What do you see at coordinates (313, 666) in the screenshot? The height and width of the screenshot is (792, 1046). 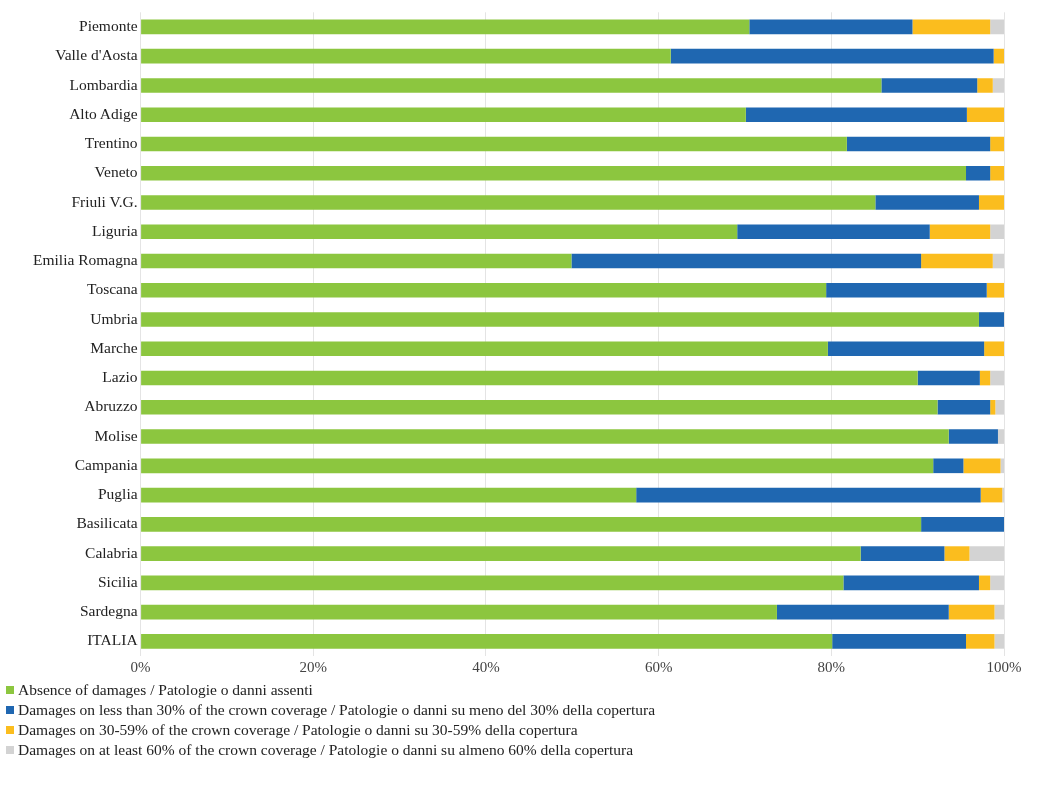 I see `x-tick-label: 20%` at bounding box center [313, 666].